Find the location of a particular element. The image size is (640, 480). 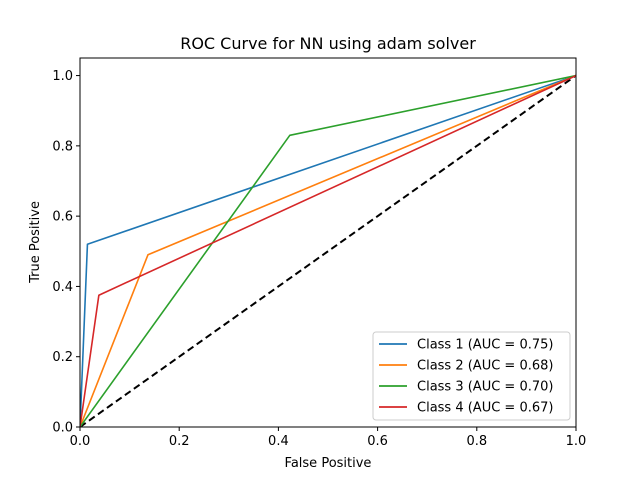

legend-item: Class 3 (AUC = 0.70) is located at coordinates (466, 387).